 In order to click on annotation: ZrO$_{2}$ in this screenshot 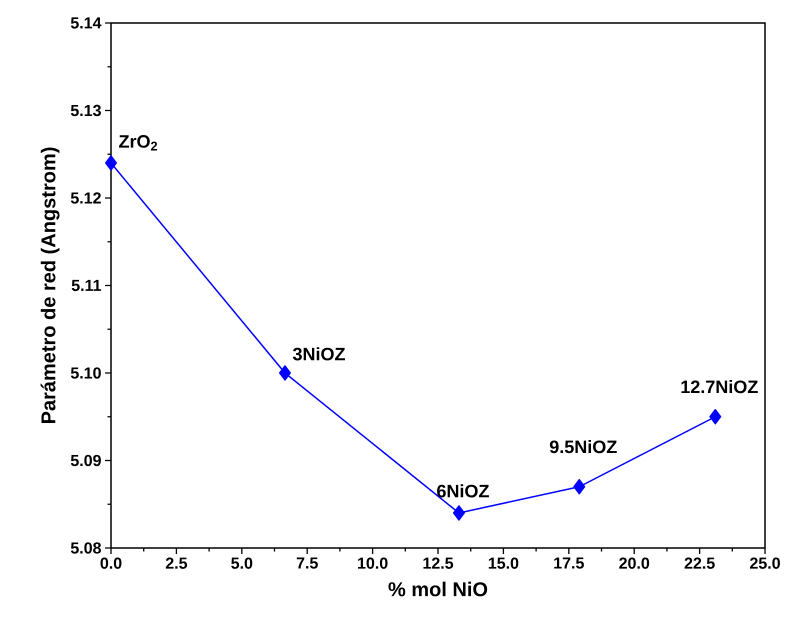, I will do `click(138, 142)`.